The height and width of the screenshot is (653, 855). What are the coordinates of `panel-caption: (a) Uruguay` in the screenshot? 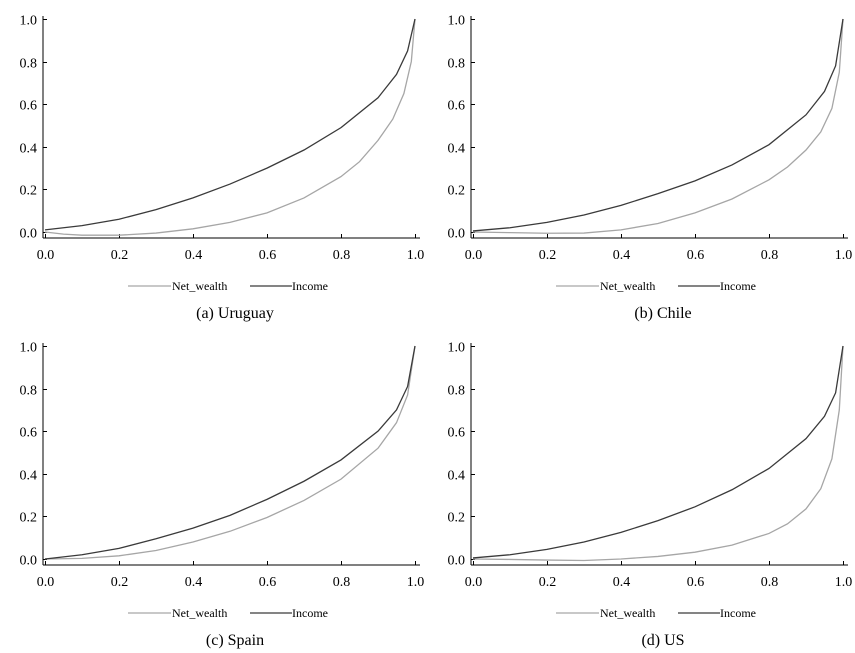 It's located at (235, 313).